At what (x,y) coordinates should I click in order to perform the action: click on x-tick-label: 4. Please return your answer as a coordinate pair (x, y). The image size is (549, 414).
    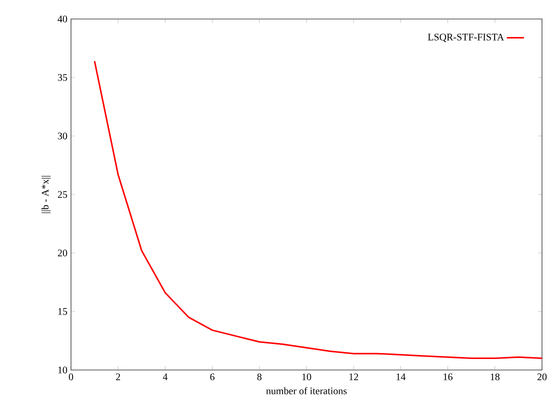
    Looking at the image, I should click on (165, 377).